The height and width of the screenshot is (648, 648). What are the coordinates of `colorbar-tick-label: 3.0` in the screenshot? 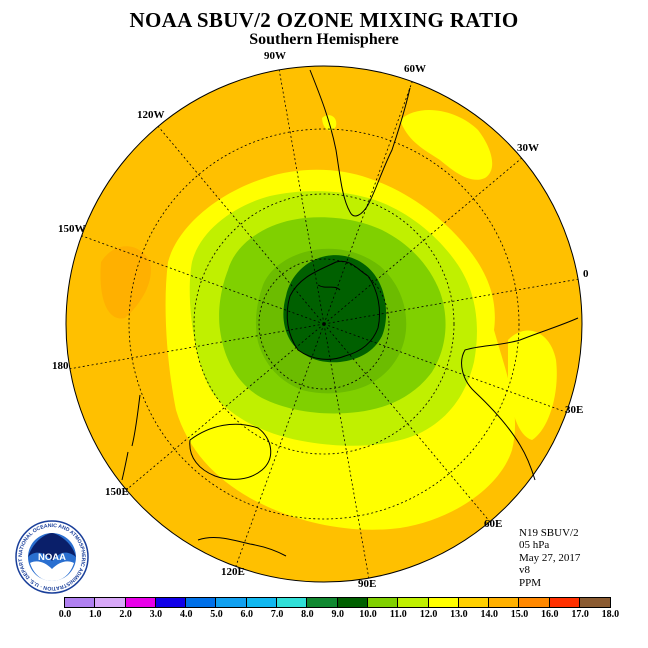 It's located at (156, 614).